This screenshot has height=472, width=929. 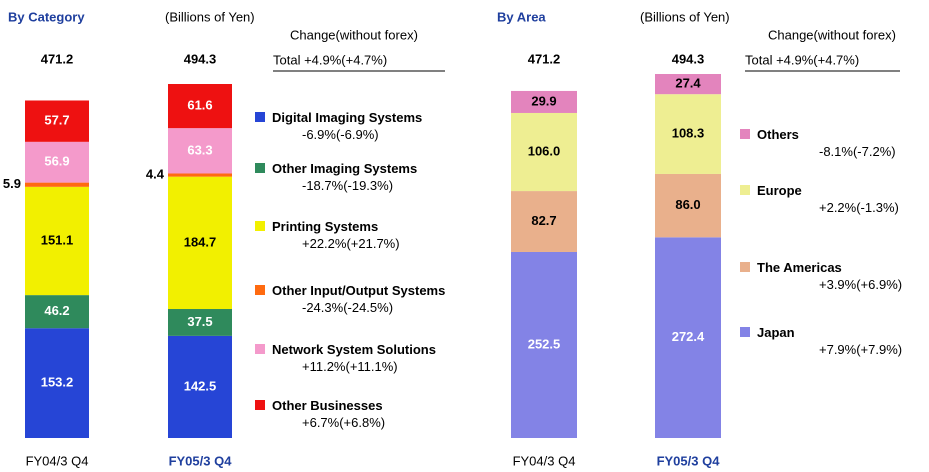 What do you see at coordinates (837, 143) in the screenshot?
I see `legend-entry: Others -8.1%(-7.2%)` at bounding box center [837, 143].